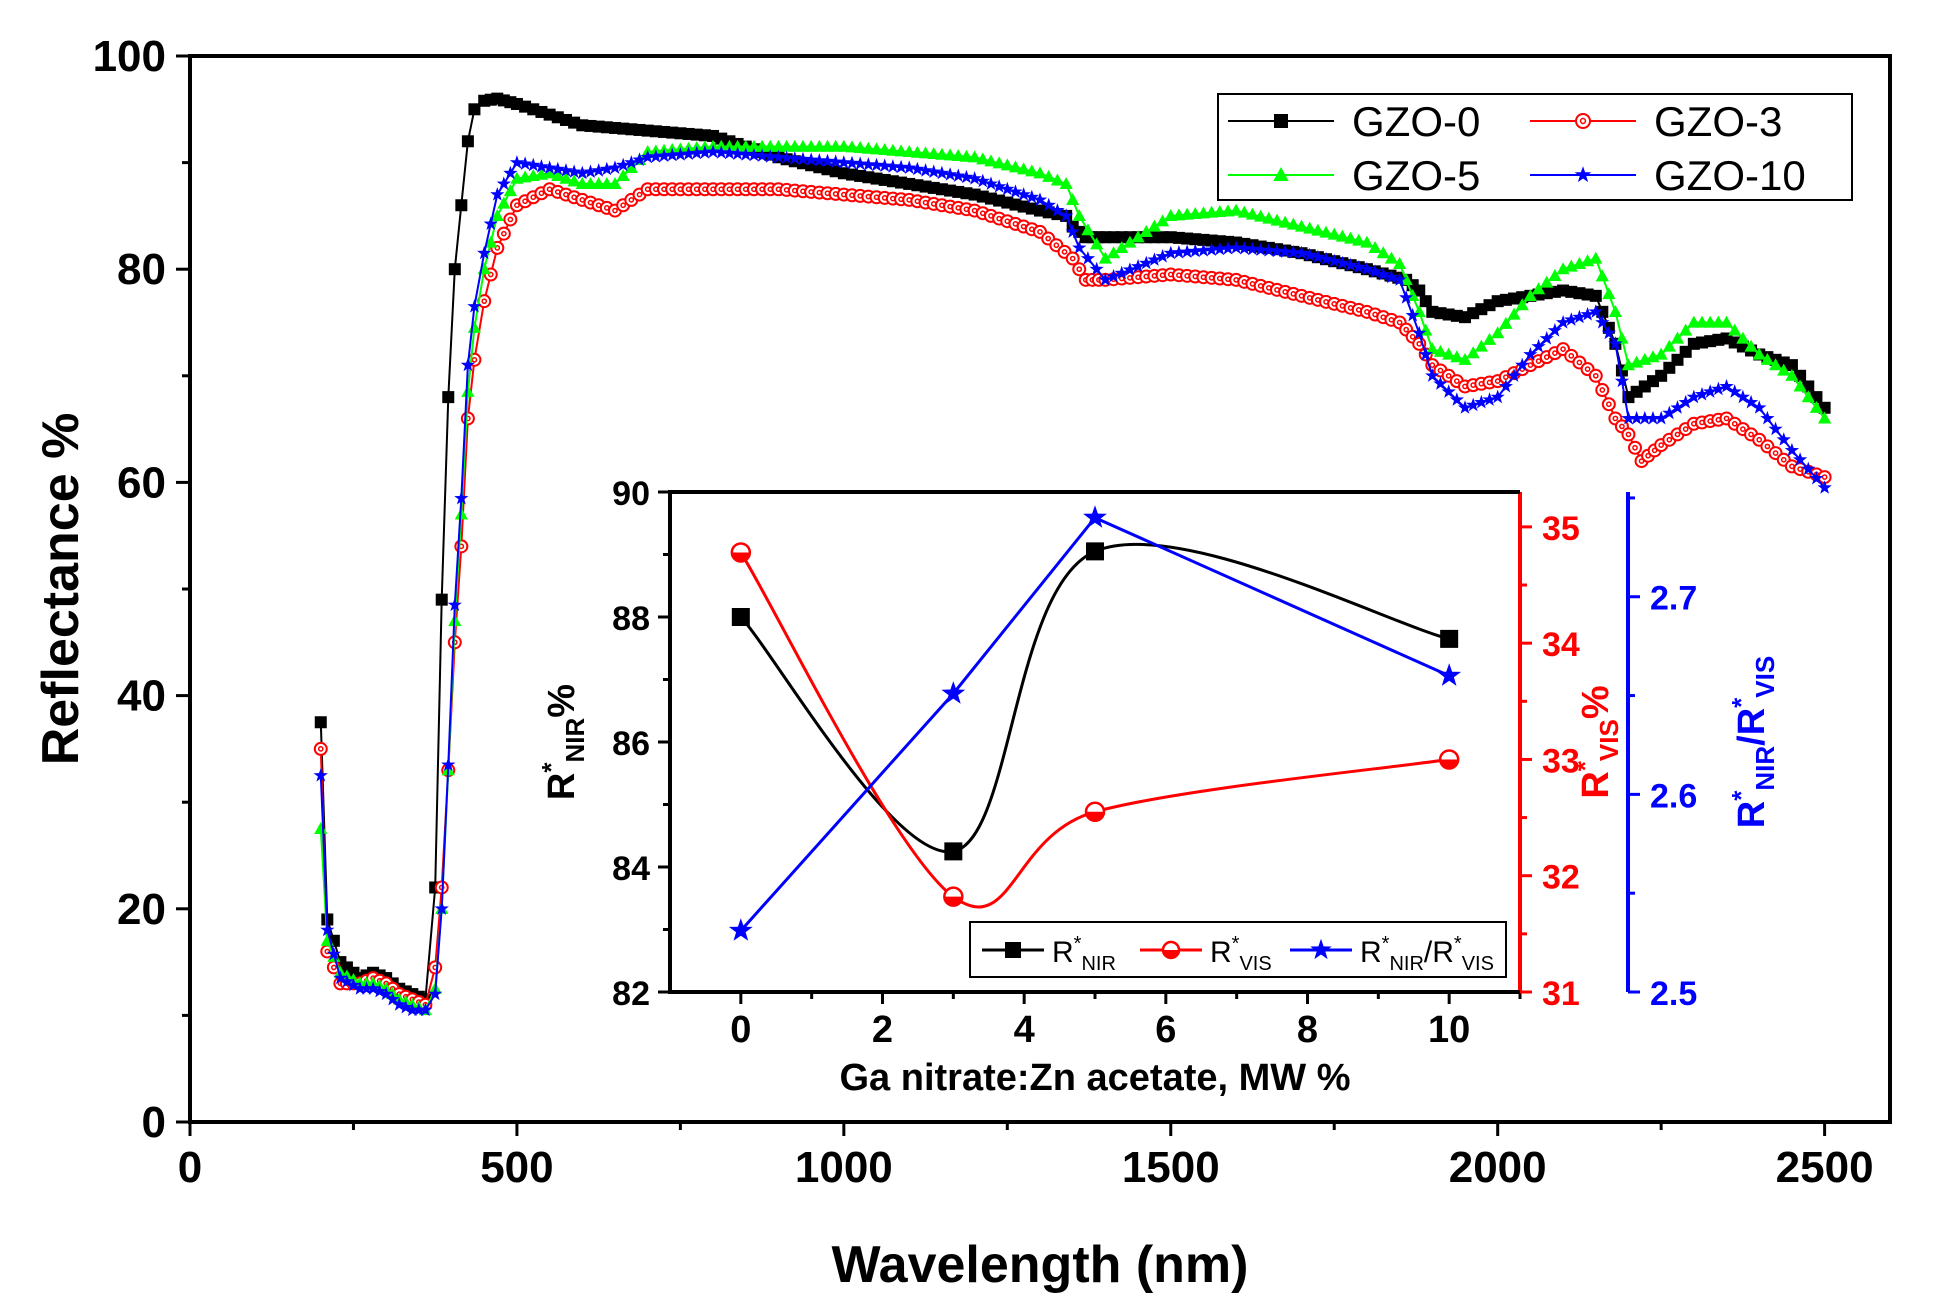 This screenshot has width=1936, height=1311. What do you see at coordinates (740, 1030) in the screenshot?
I see `inset-x-tick-label: 0` at bounding box center [740, 1030].